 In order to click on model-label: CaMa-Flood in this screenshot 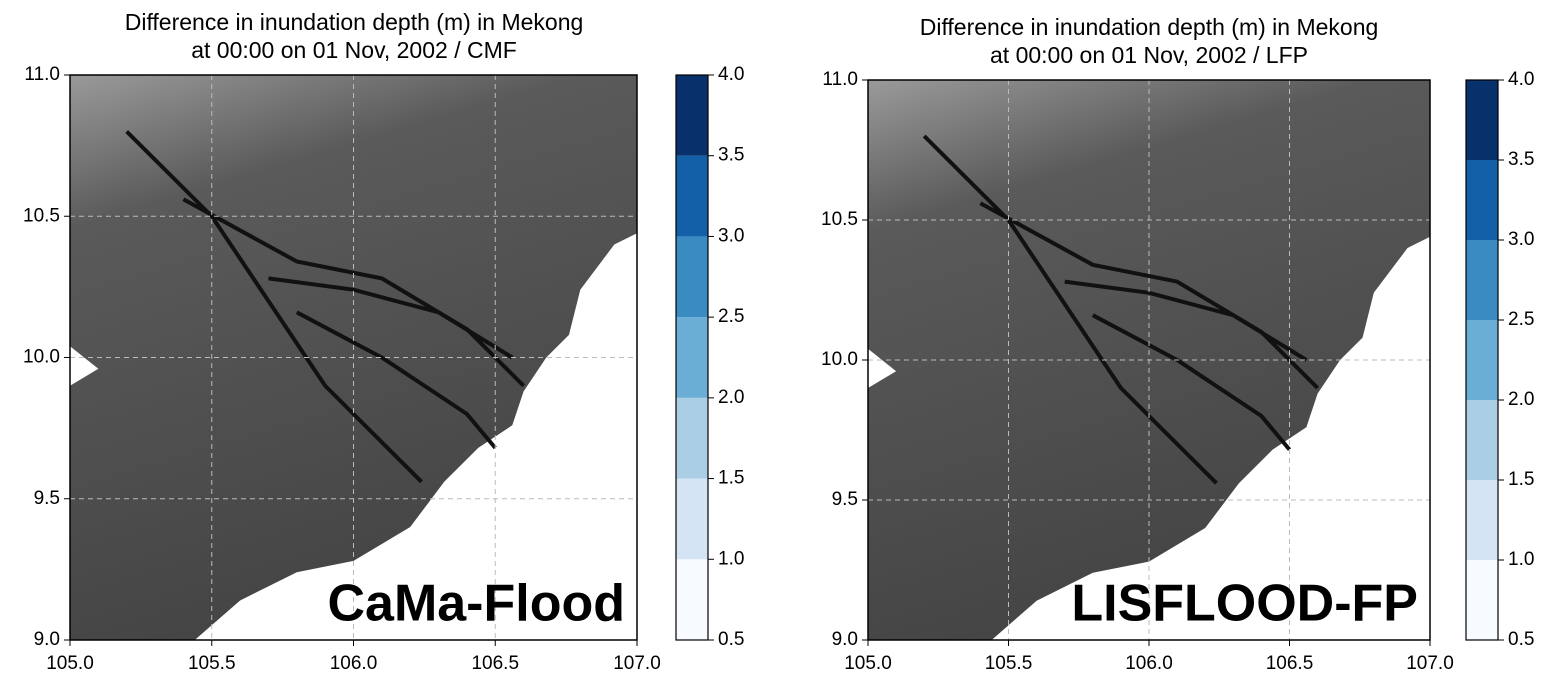, I will do `click(476, 604)`.